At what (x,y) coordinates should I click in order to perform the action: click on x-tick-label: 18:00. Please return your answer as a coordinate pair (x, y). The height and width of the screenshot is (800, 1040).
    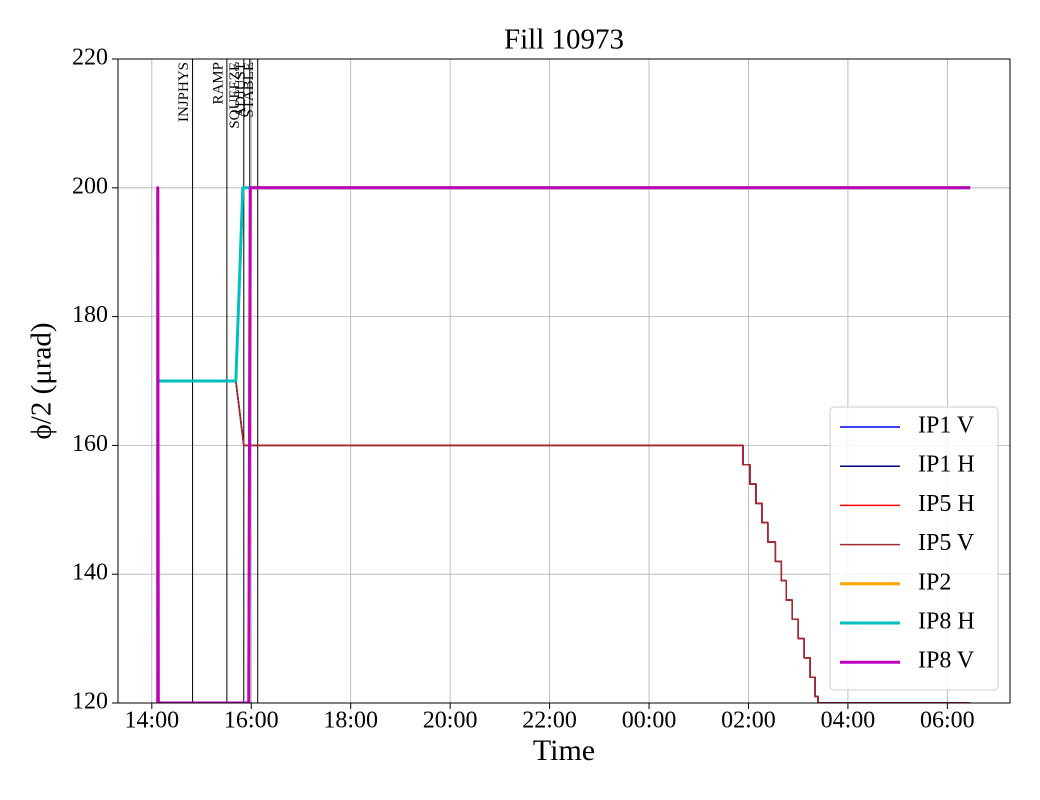
    Looking at the image, I should click on (350, 721).